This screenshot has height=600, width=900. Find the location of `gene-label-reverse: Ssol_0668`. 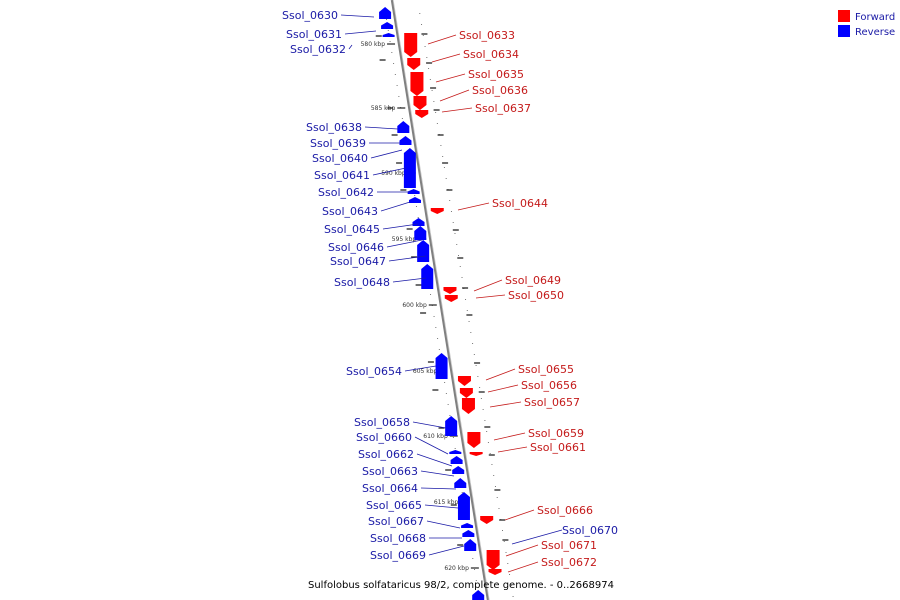

gene-label-reverse: Ssol_0668 is located at coordinates (398, 538).